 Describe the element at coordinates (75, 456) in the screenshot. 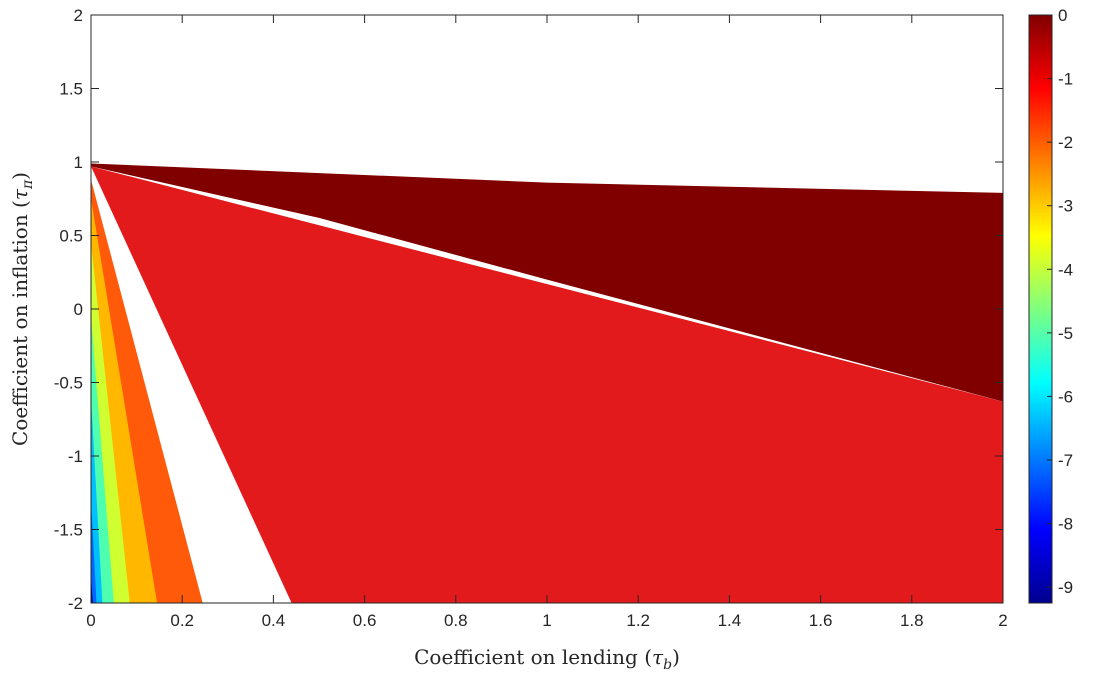

I see `y-tick-label: -1` at that location.